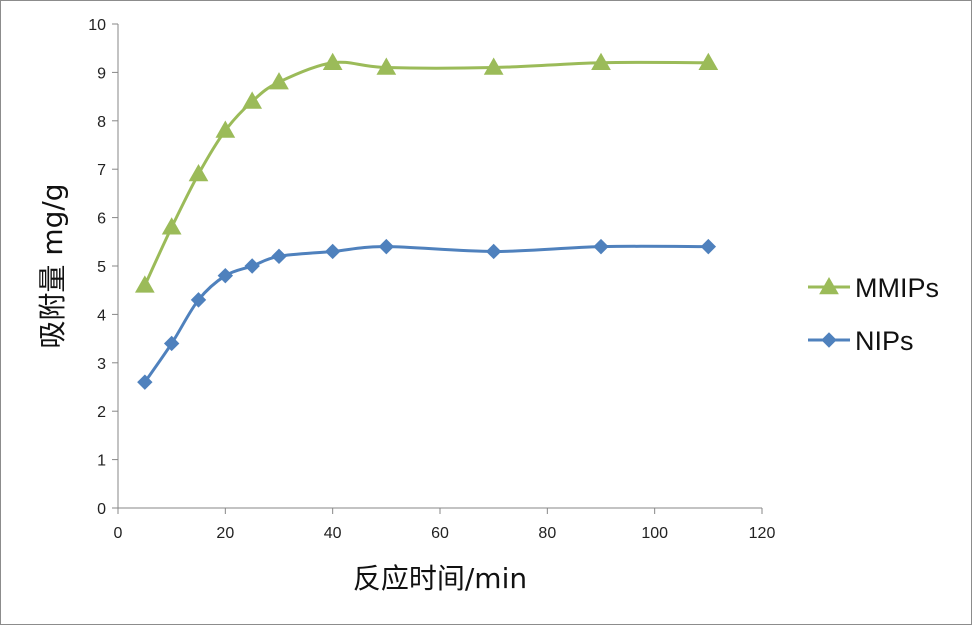 This screenshot has height=625, width=972. I want to click on x-tick-label: 40, so click(333, 533).